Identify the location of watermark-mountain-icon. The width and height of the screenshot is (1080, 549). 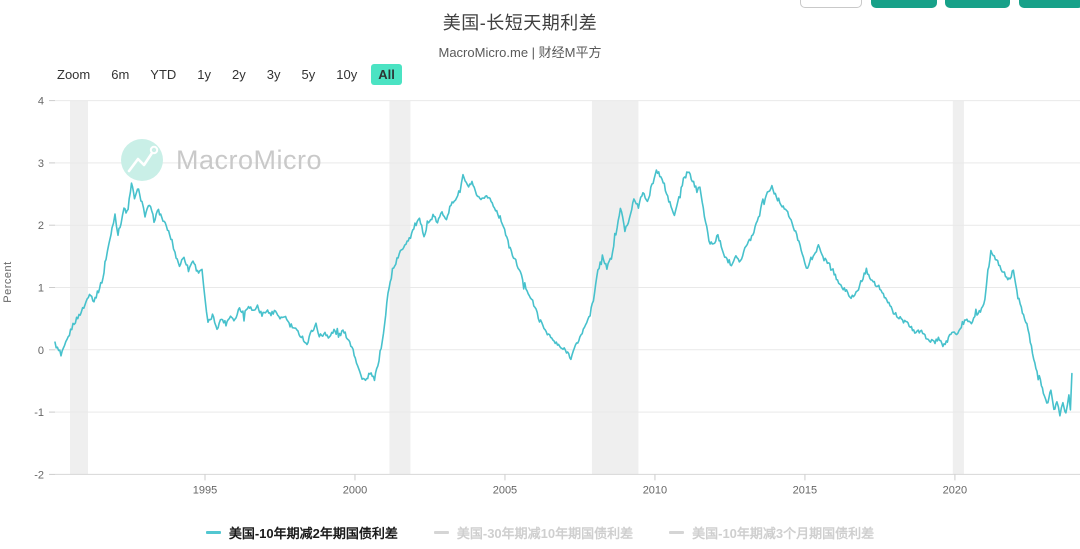
(140, 162).